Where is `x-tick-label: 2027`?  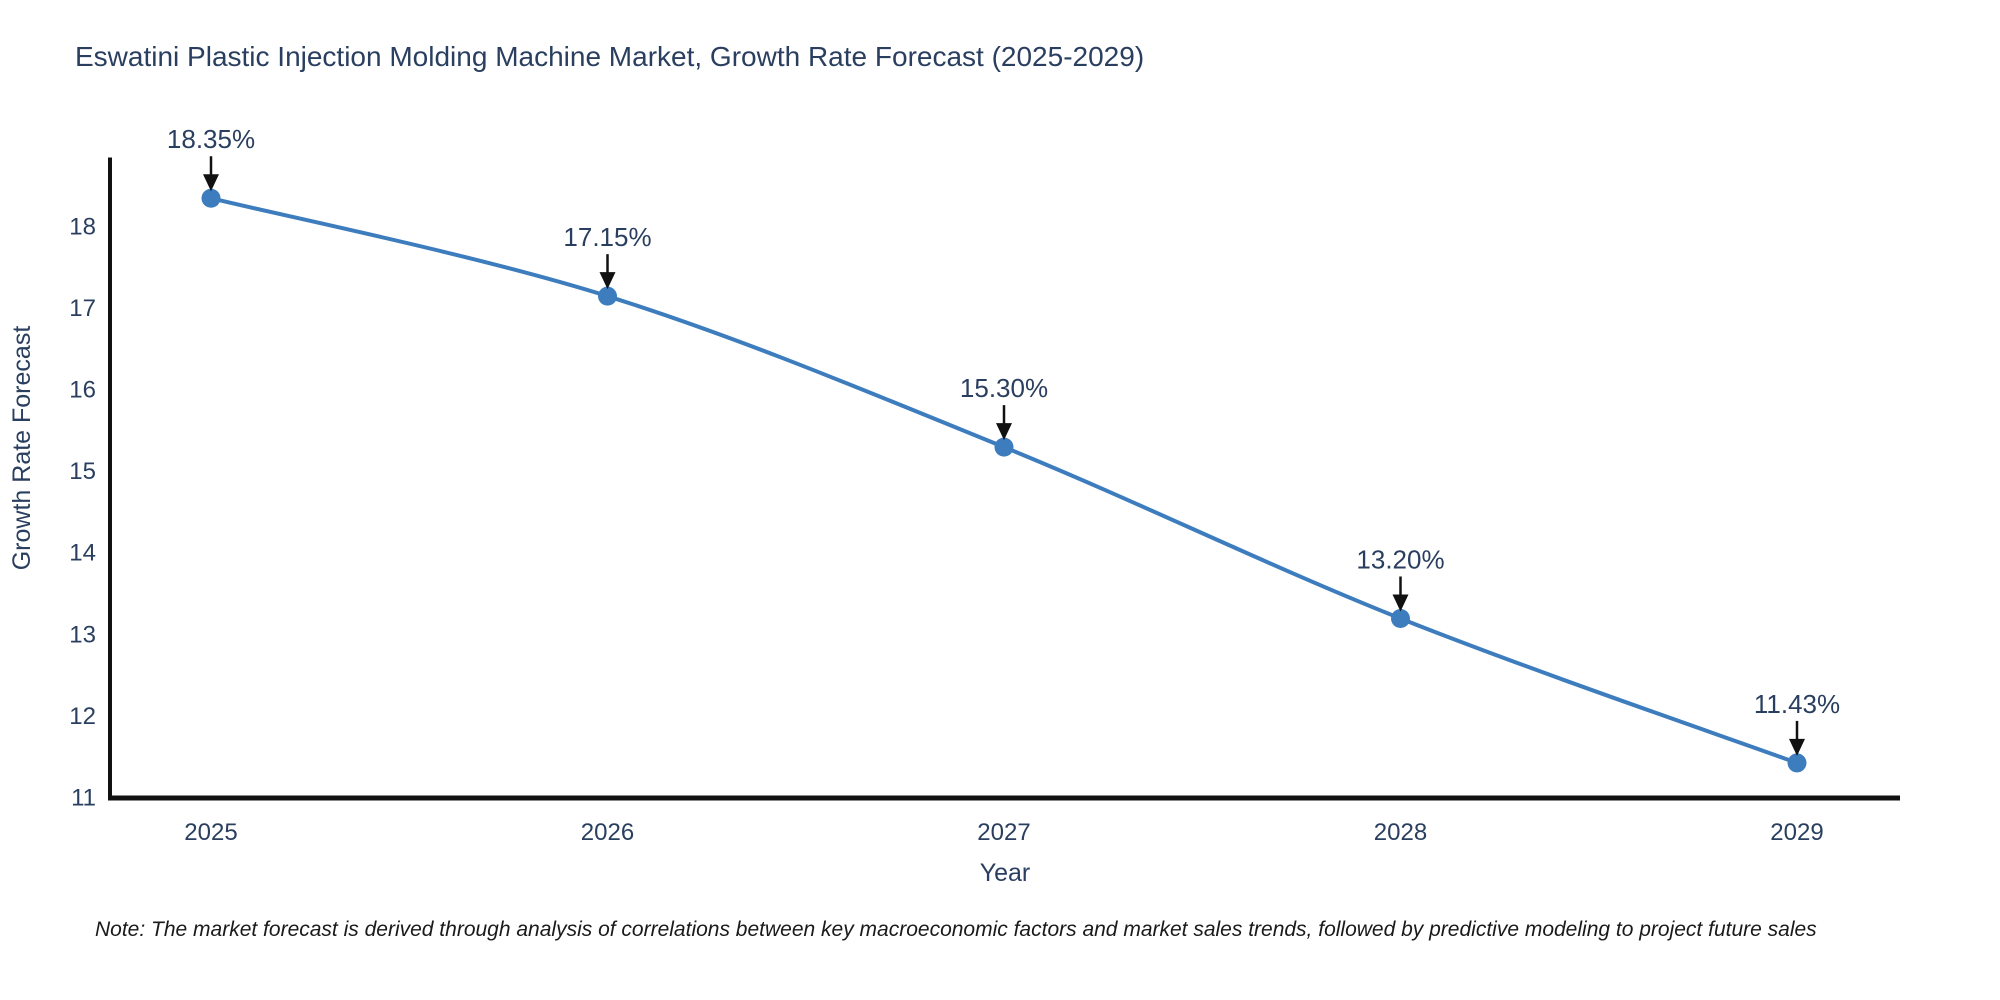 x-tick-label: 2027 is located at coordinates (1003, 832).